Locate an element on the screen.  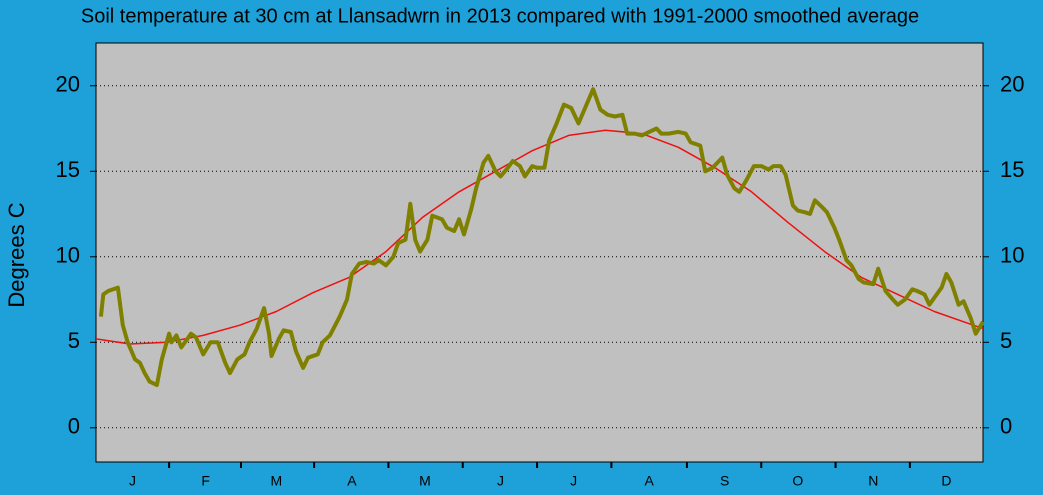
y-tick-label: 20 is located at coordinates (68, 84).